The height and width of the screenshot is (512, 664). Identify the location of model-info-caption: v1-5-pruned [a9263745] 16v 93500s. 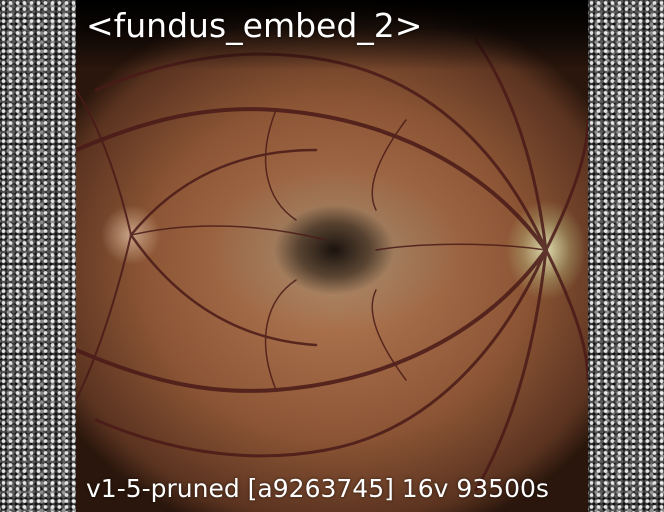
(317, 488).